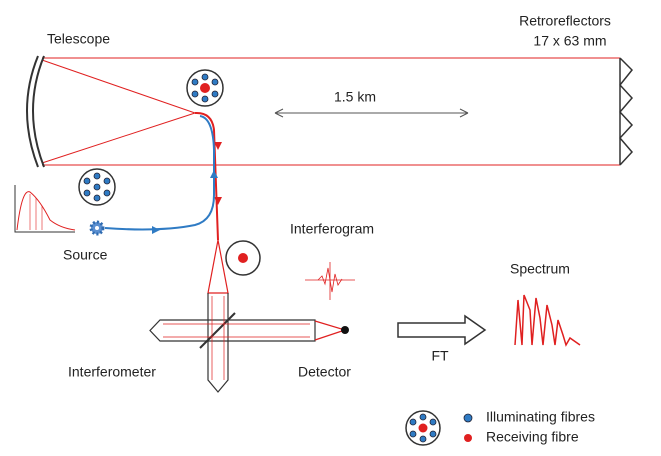 Image resolution: width=661 pixels, height=456 pixels. Describe the element at coordinates (85, 255) in the screenshot. I see `label: Source` at that location.